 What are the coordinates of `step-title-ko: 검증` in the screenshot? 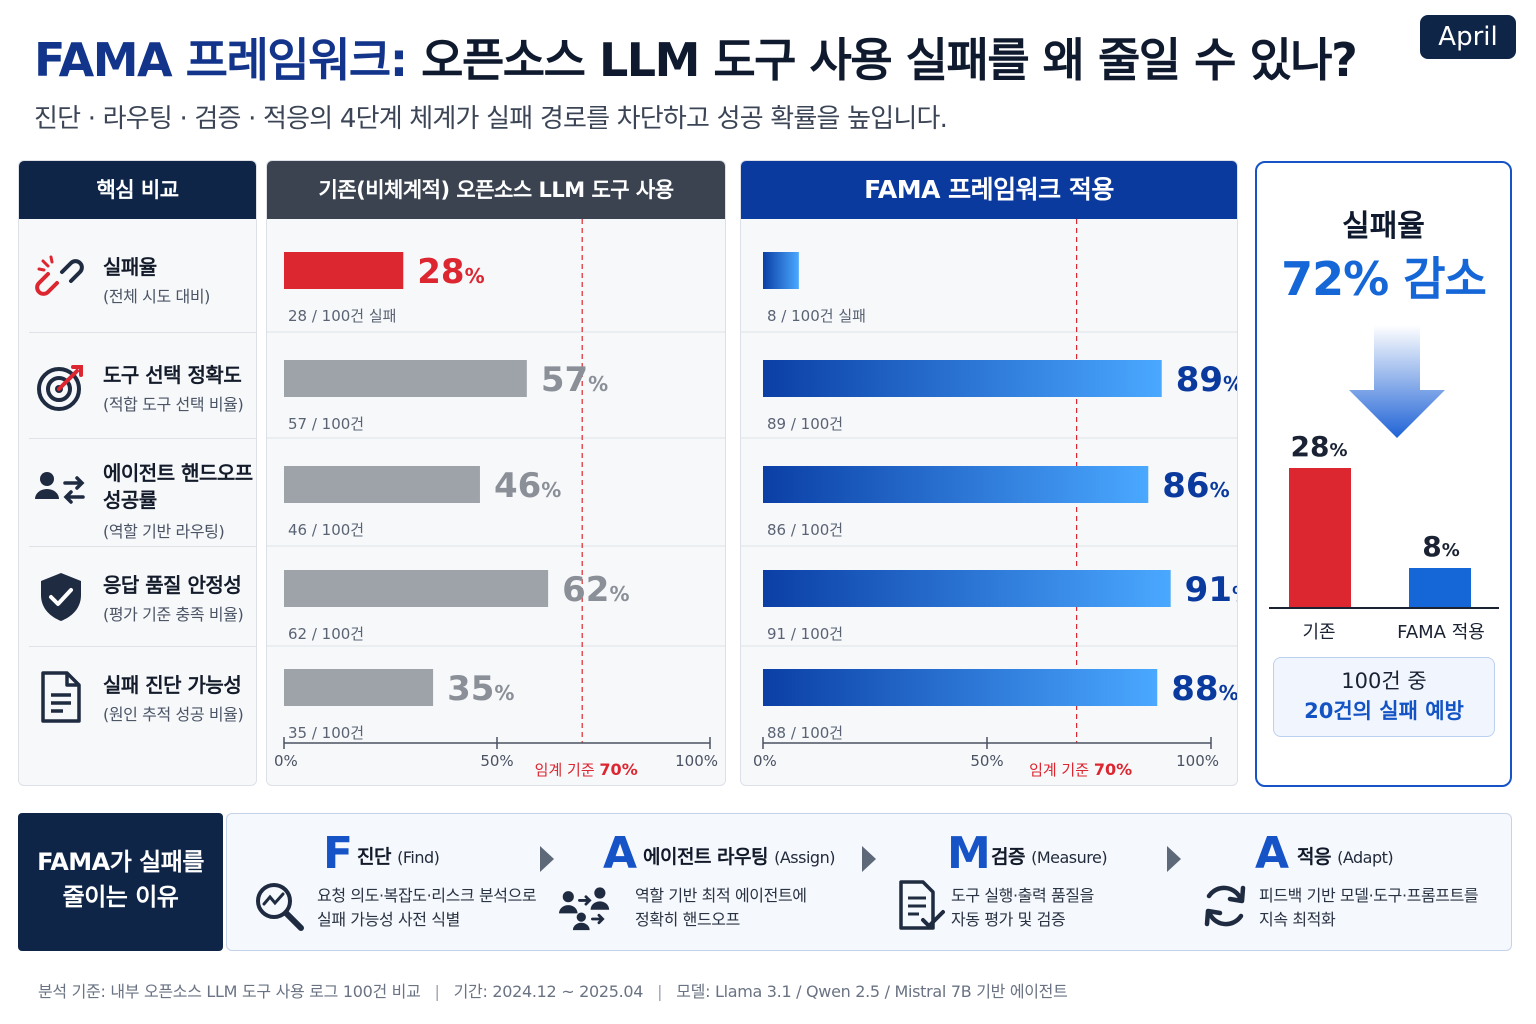 It's located at (1008, 857).